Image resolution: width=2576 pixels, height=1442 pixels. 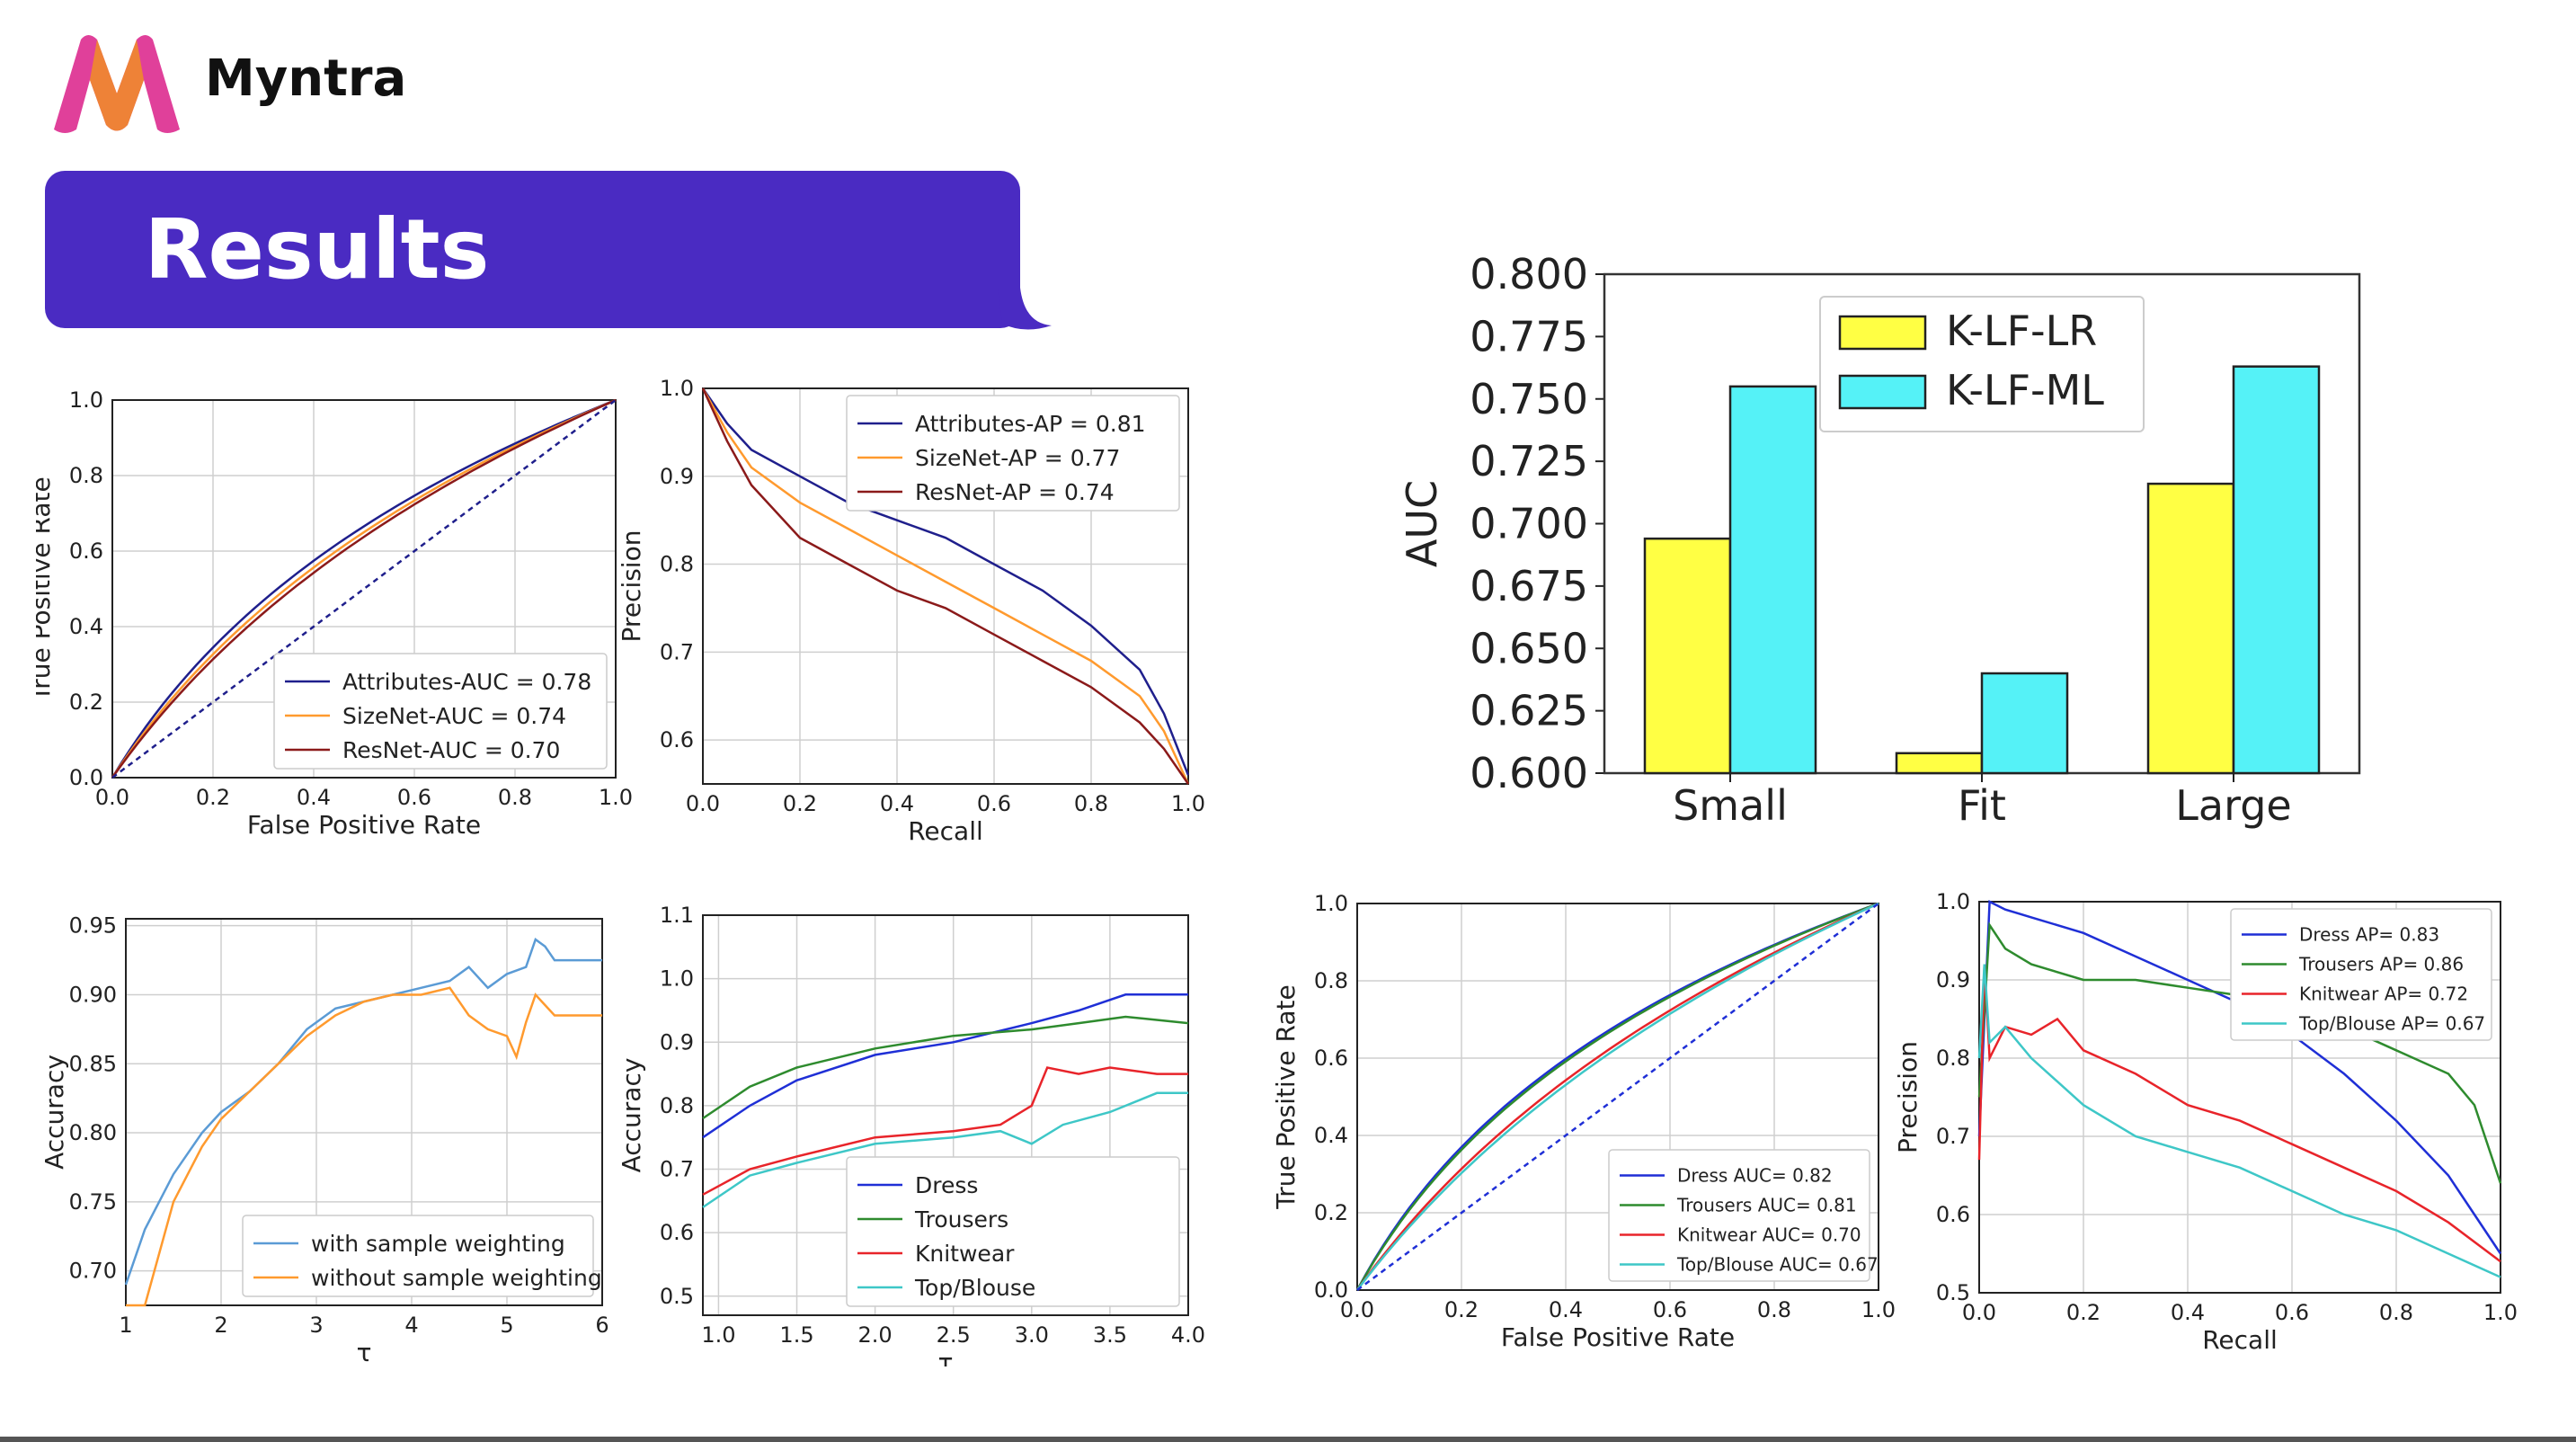 I want to click on y-tick-label: 0.625, so click(x=1529, y=711).